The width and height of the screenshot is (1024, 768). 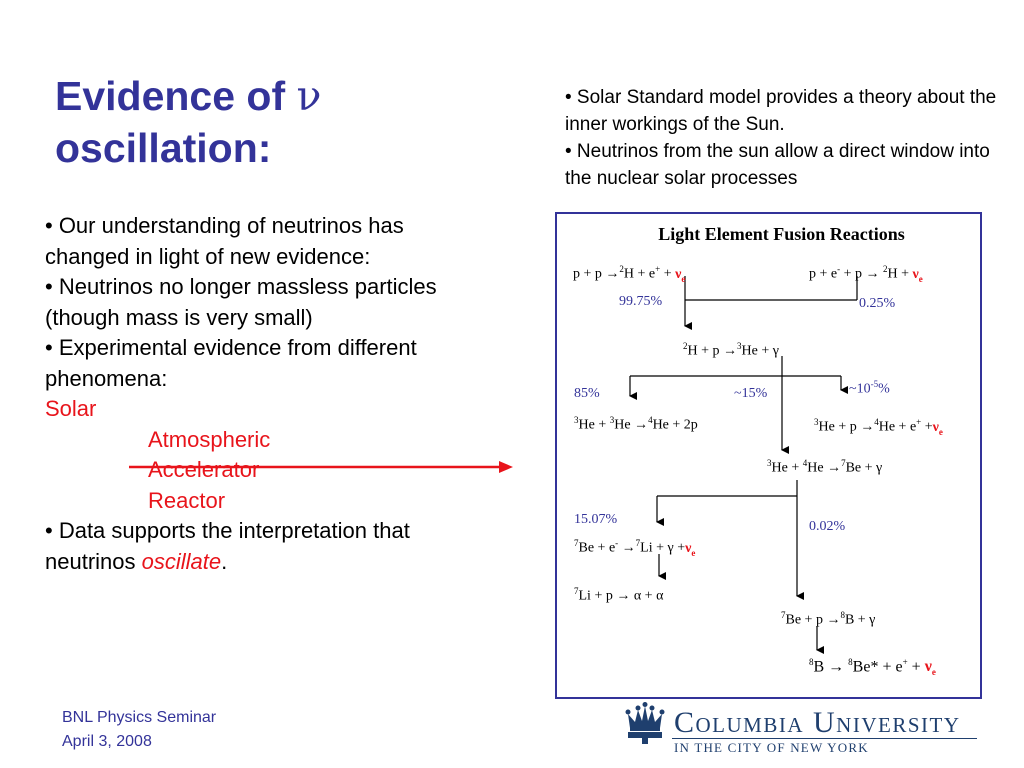 What do you see at coordinates (743, 465) in the screenshot?
I see `diagram-arrows` at bounding box center [743, 465].